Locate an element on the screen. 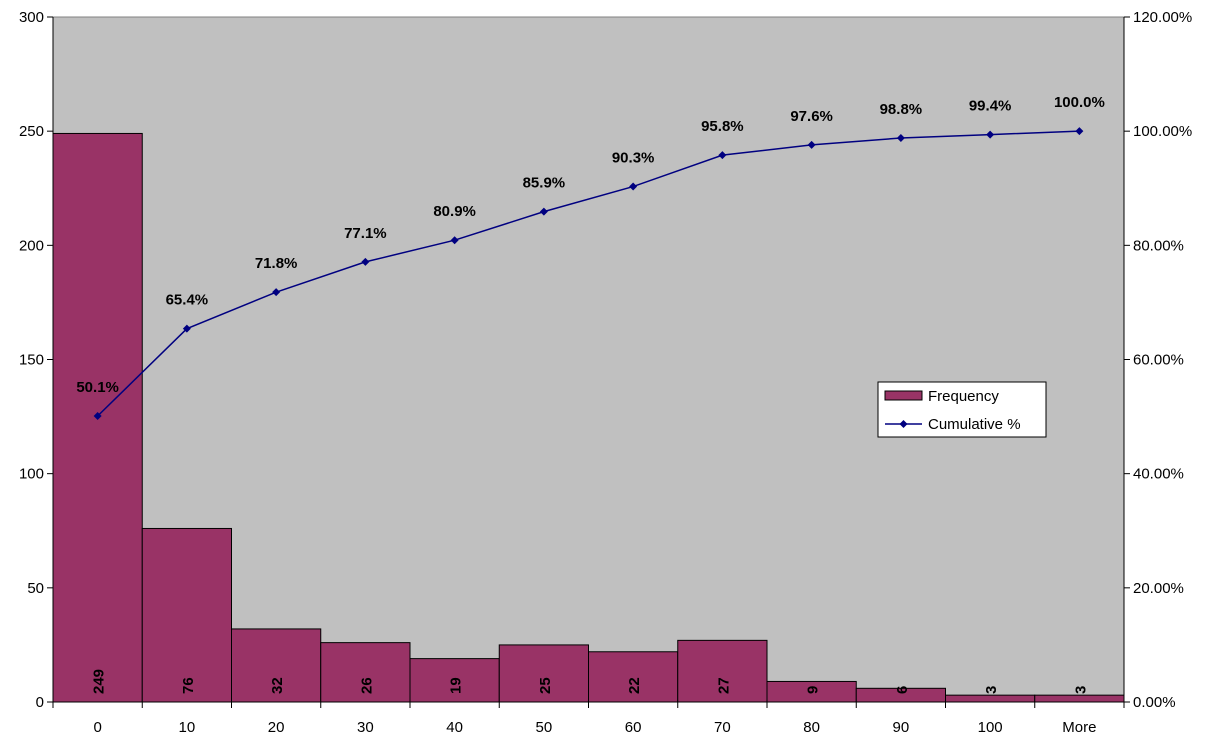 This screenshot has height=738, width=1219. cumulative-label: 100.0% is located at coordinates (1079, 102).